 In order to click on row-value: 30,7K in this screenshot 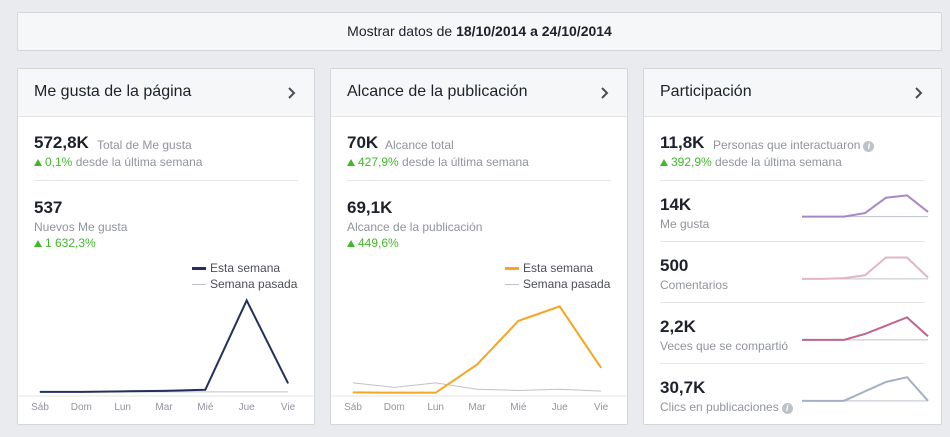, I will do `click(683, 387)`.